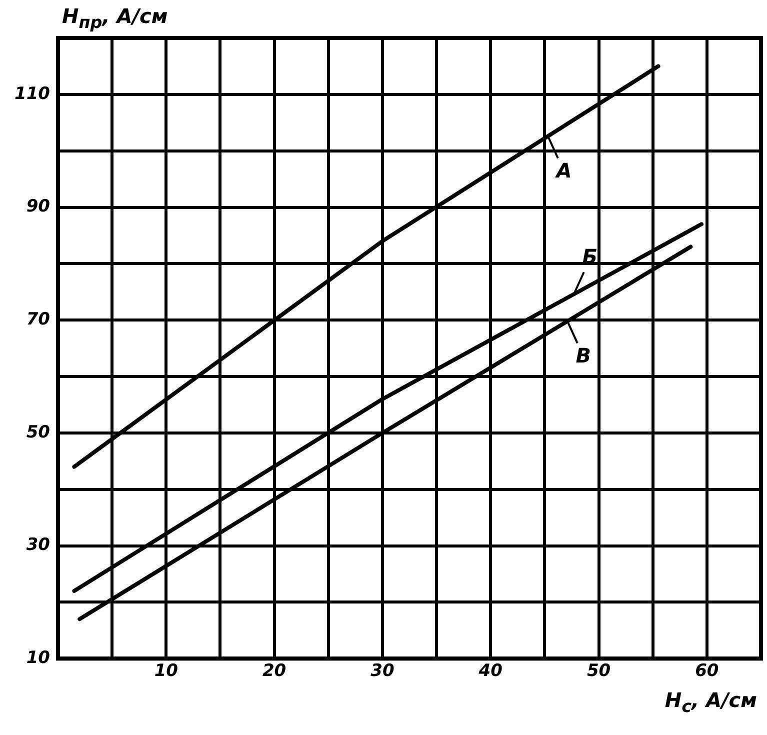  I want to click on x-tick-label: 30, so click(382, 671).